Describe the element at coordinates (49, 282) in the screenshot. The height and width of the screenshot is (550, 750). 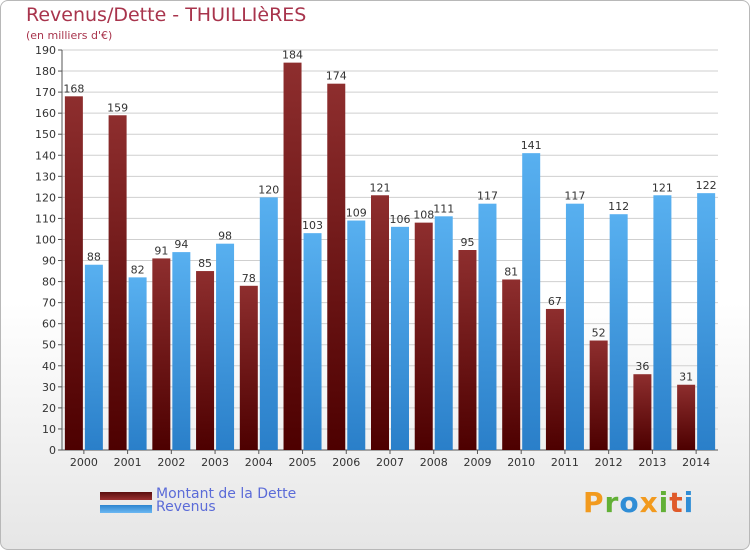
I see `y-tick-label: 80` at that location.